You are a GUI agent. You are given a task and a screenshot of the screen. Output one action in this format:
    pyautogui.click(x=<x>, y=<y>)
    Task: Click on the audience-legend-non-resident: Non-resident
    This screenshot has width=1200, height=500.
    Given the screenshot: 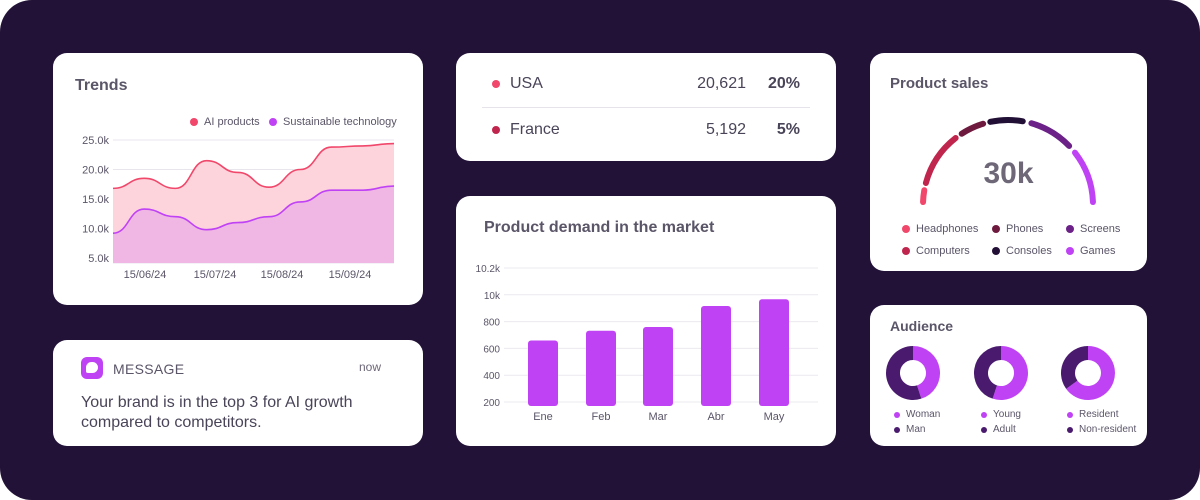 What is the action you would take?
    pyautogui.click(x=1101, y=429)
    